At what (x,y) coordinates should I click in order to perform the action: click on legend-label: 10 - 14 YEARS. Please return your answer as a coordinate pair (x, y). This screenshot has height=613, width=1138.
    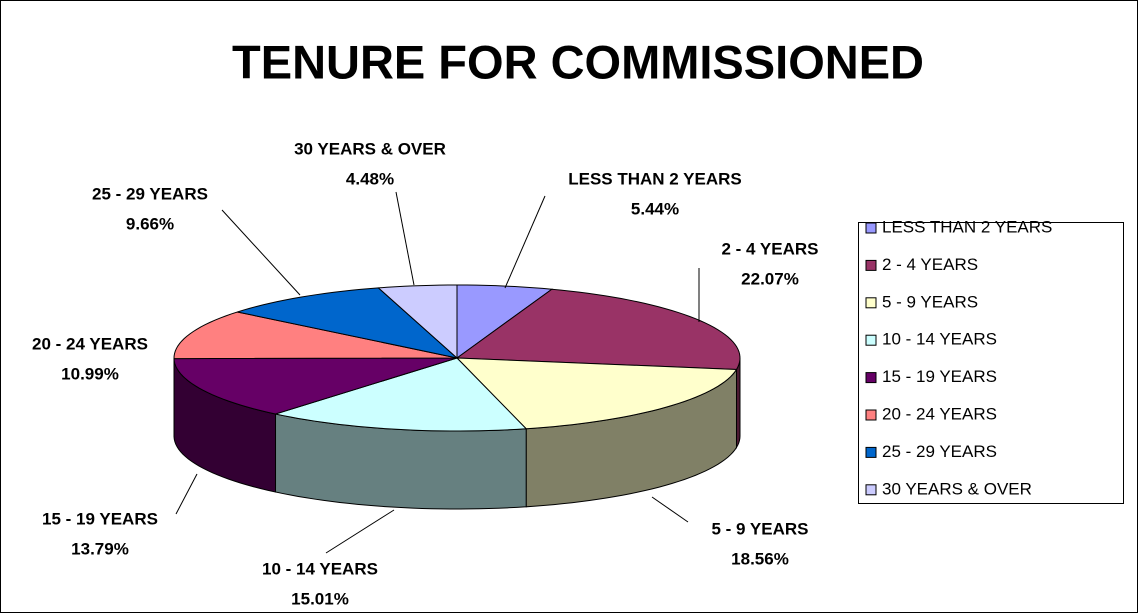
    Looking at the image, I should click on (939, 339).